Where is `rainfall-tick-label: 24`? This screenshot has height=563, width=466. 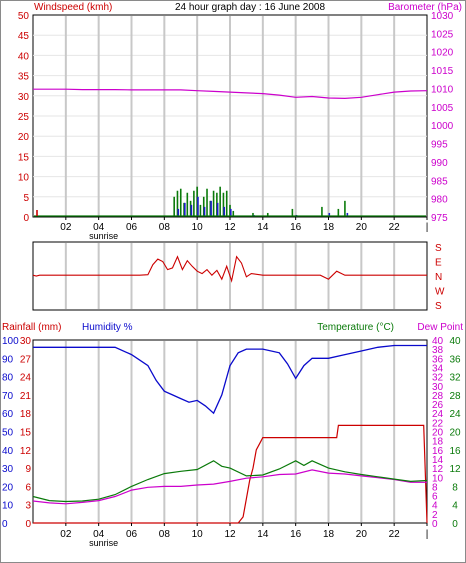
rainfall-tick-label: 24 is located at coordinates (26, 378).